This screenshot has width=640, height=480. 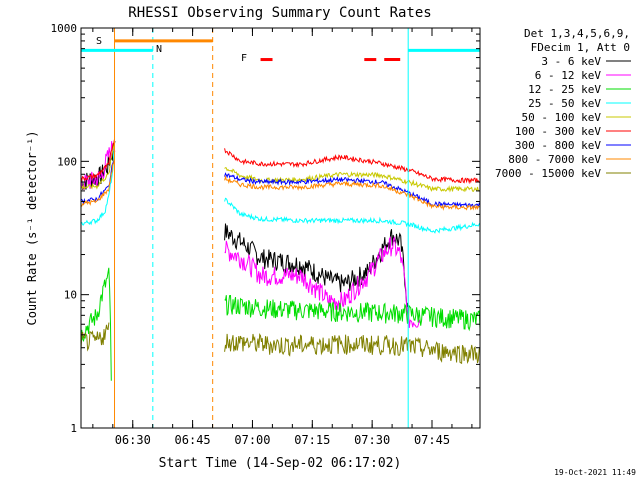 I want to click on series-line-3-a, so click(x=97, y=186).